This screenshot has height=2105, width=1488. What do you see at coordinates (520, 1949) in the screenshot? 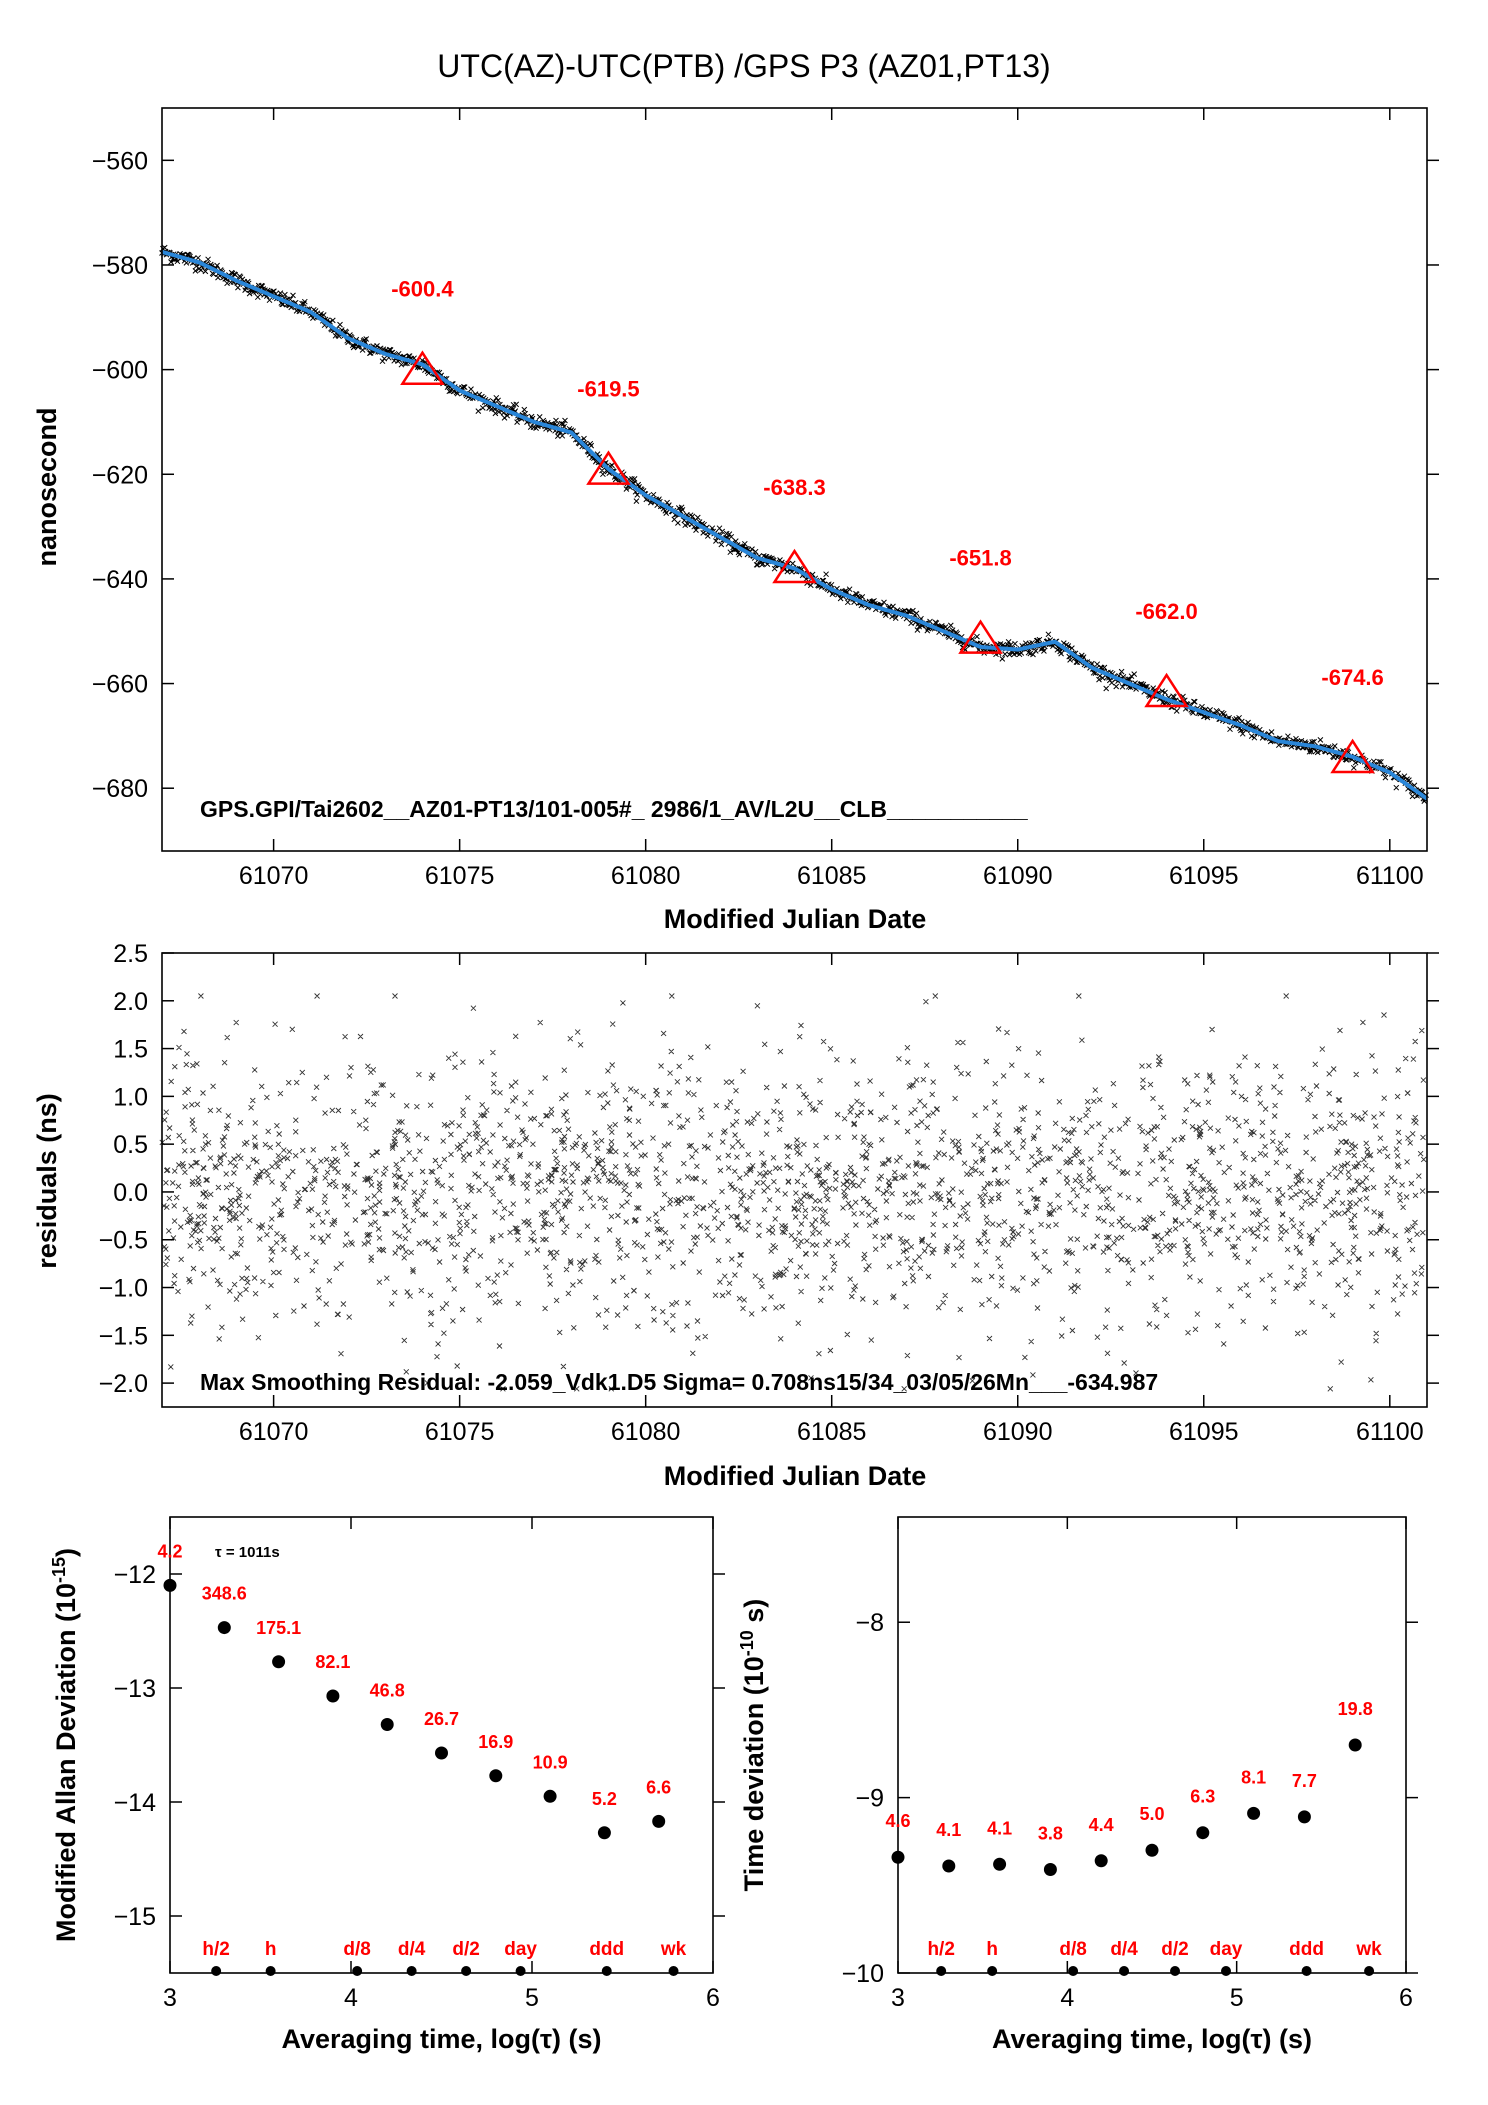
I see `interval-label: day` at bounding box center [520, 1949].